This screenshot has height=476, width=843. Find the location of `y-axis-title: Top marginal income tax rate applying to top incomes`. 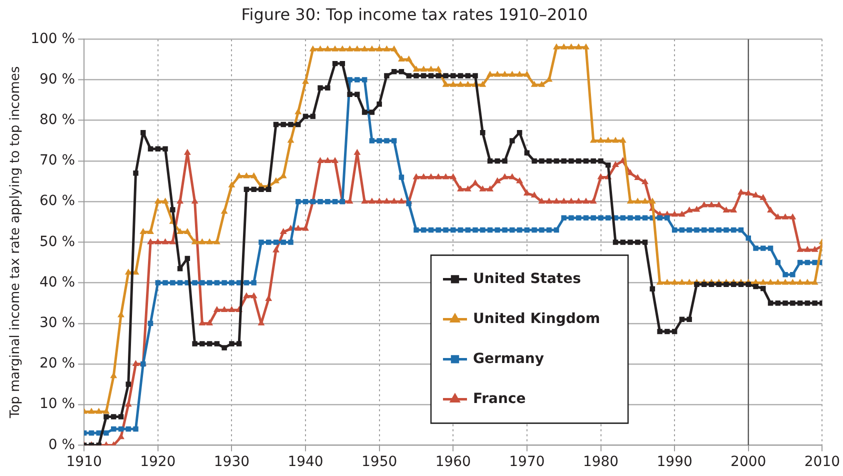

y-axis-title: Top marginal income tax rate applying to top incomes is located at coordinates (16, 243).